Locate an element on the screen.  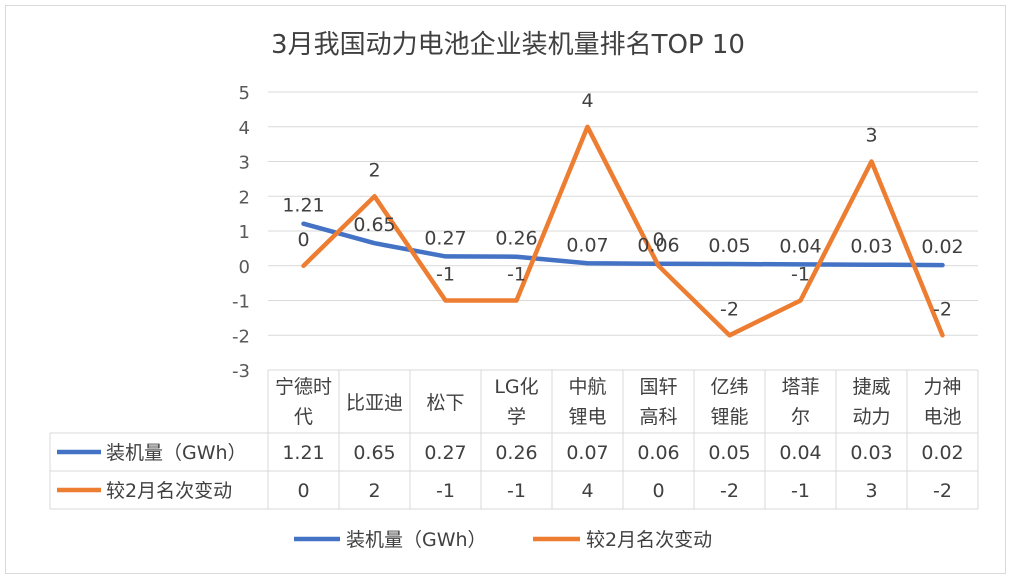
category-label: 力神 is located at coordinates (942, 387).